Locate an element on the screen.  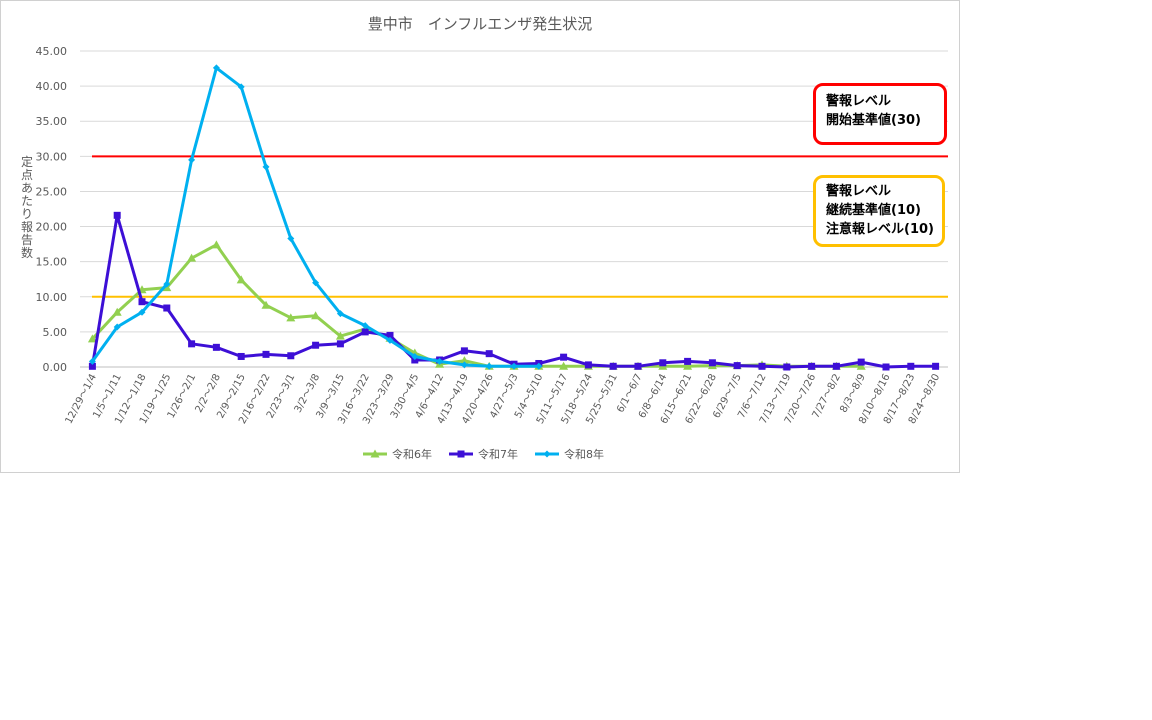
x-tick-label: 12/29～1/4 is located at coordinates (81, 399).